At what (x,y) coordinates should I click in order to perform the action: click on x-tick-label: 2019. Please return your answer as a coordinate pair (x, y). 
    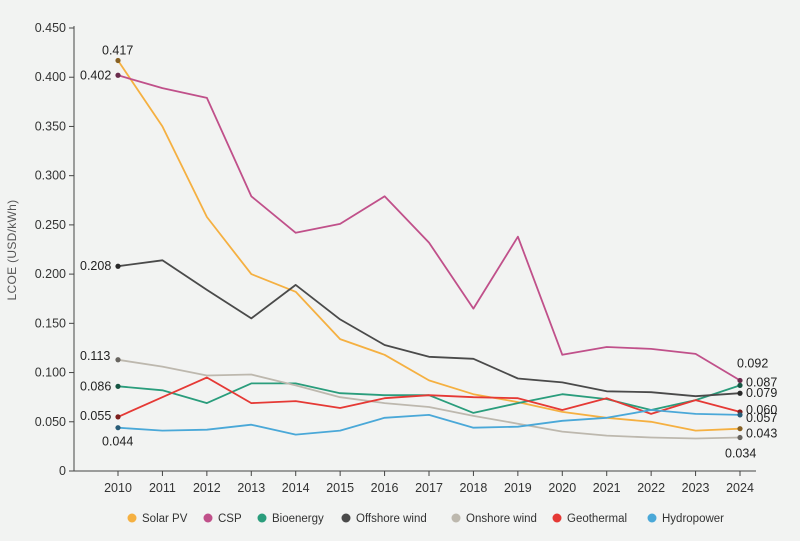
    Looking at the image, I should click on (518, 488).